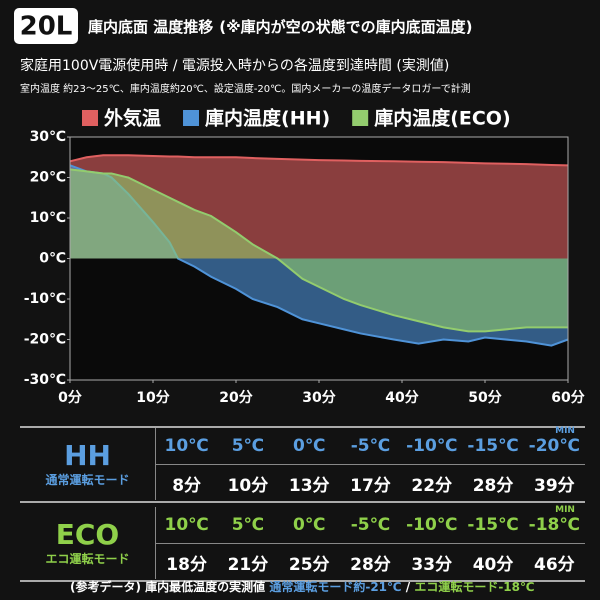  What do you see at coordinates (554, 520) in the screenshot?
I see `temp-cell: -18℃ MIN` at bounding box center [554, 520].